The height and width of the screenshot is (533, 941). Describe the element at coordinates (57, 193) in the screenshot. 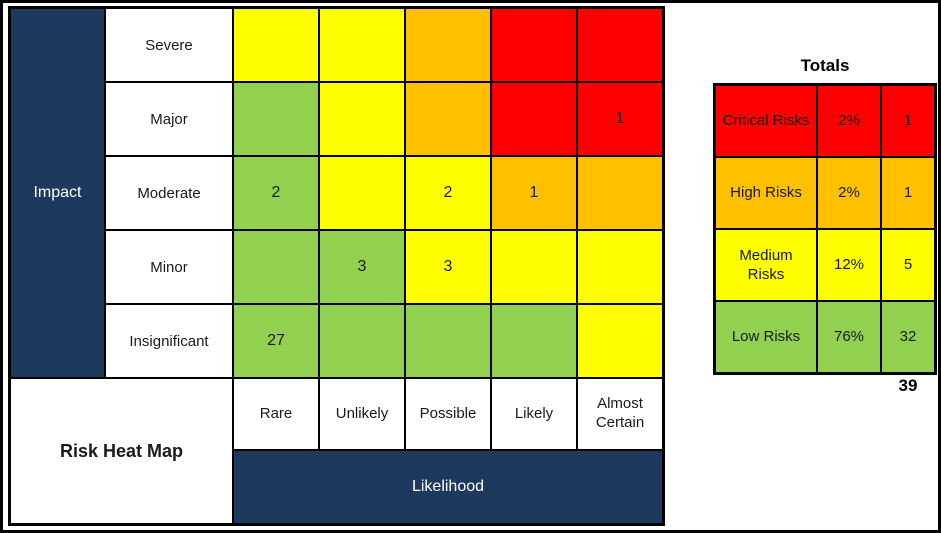

I see `impact-axis-label: Impact` at that location.